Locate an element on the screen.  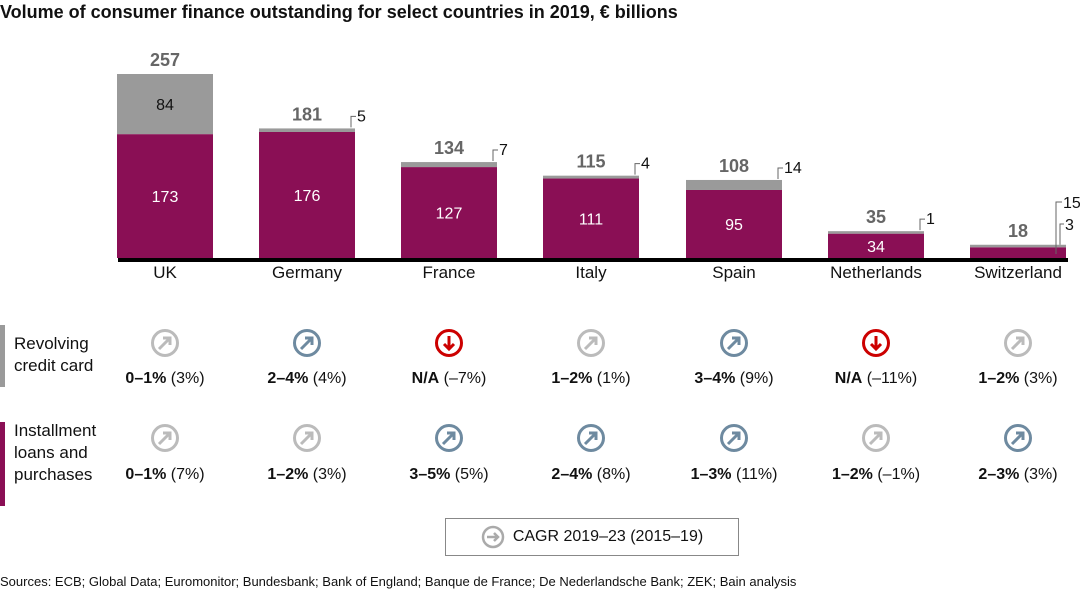
cagr-forecast: 0–1% is located at coordinates (146, 378).